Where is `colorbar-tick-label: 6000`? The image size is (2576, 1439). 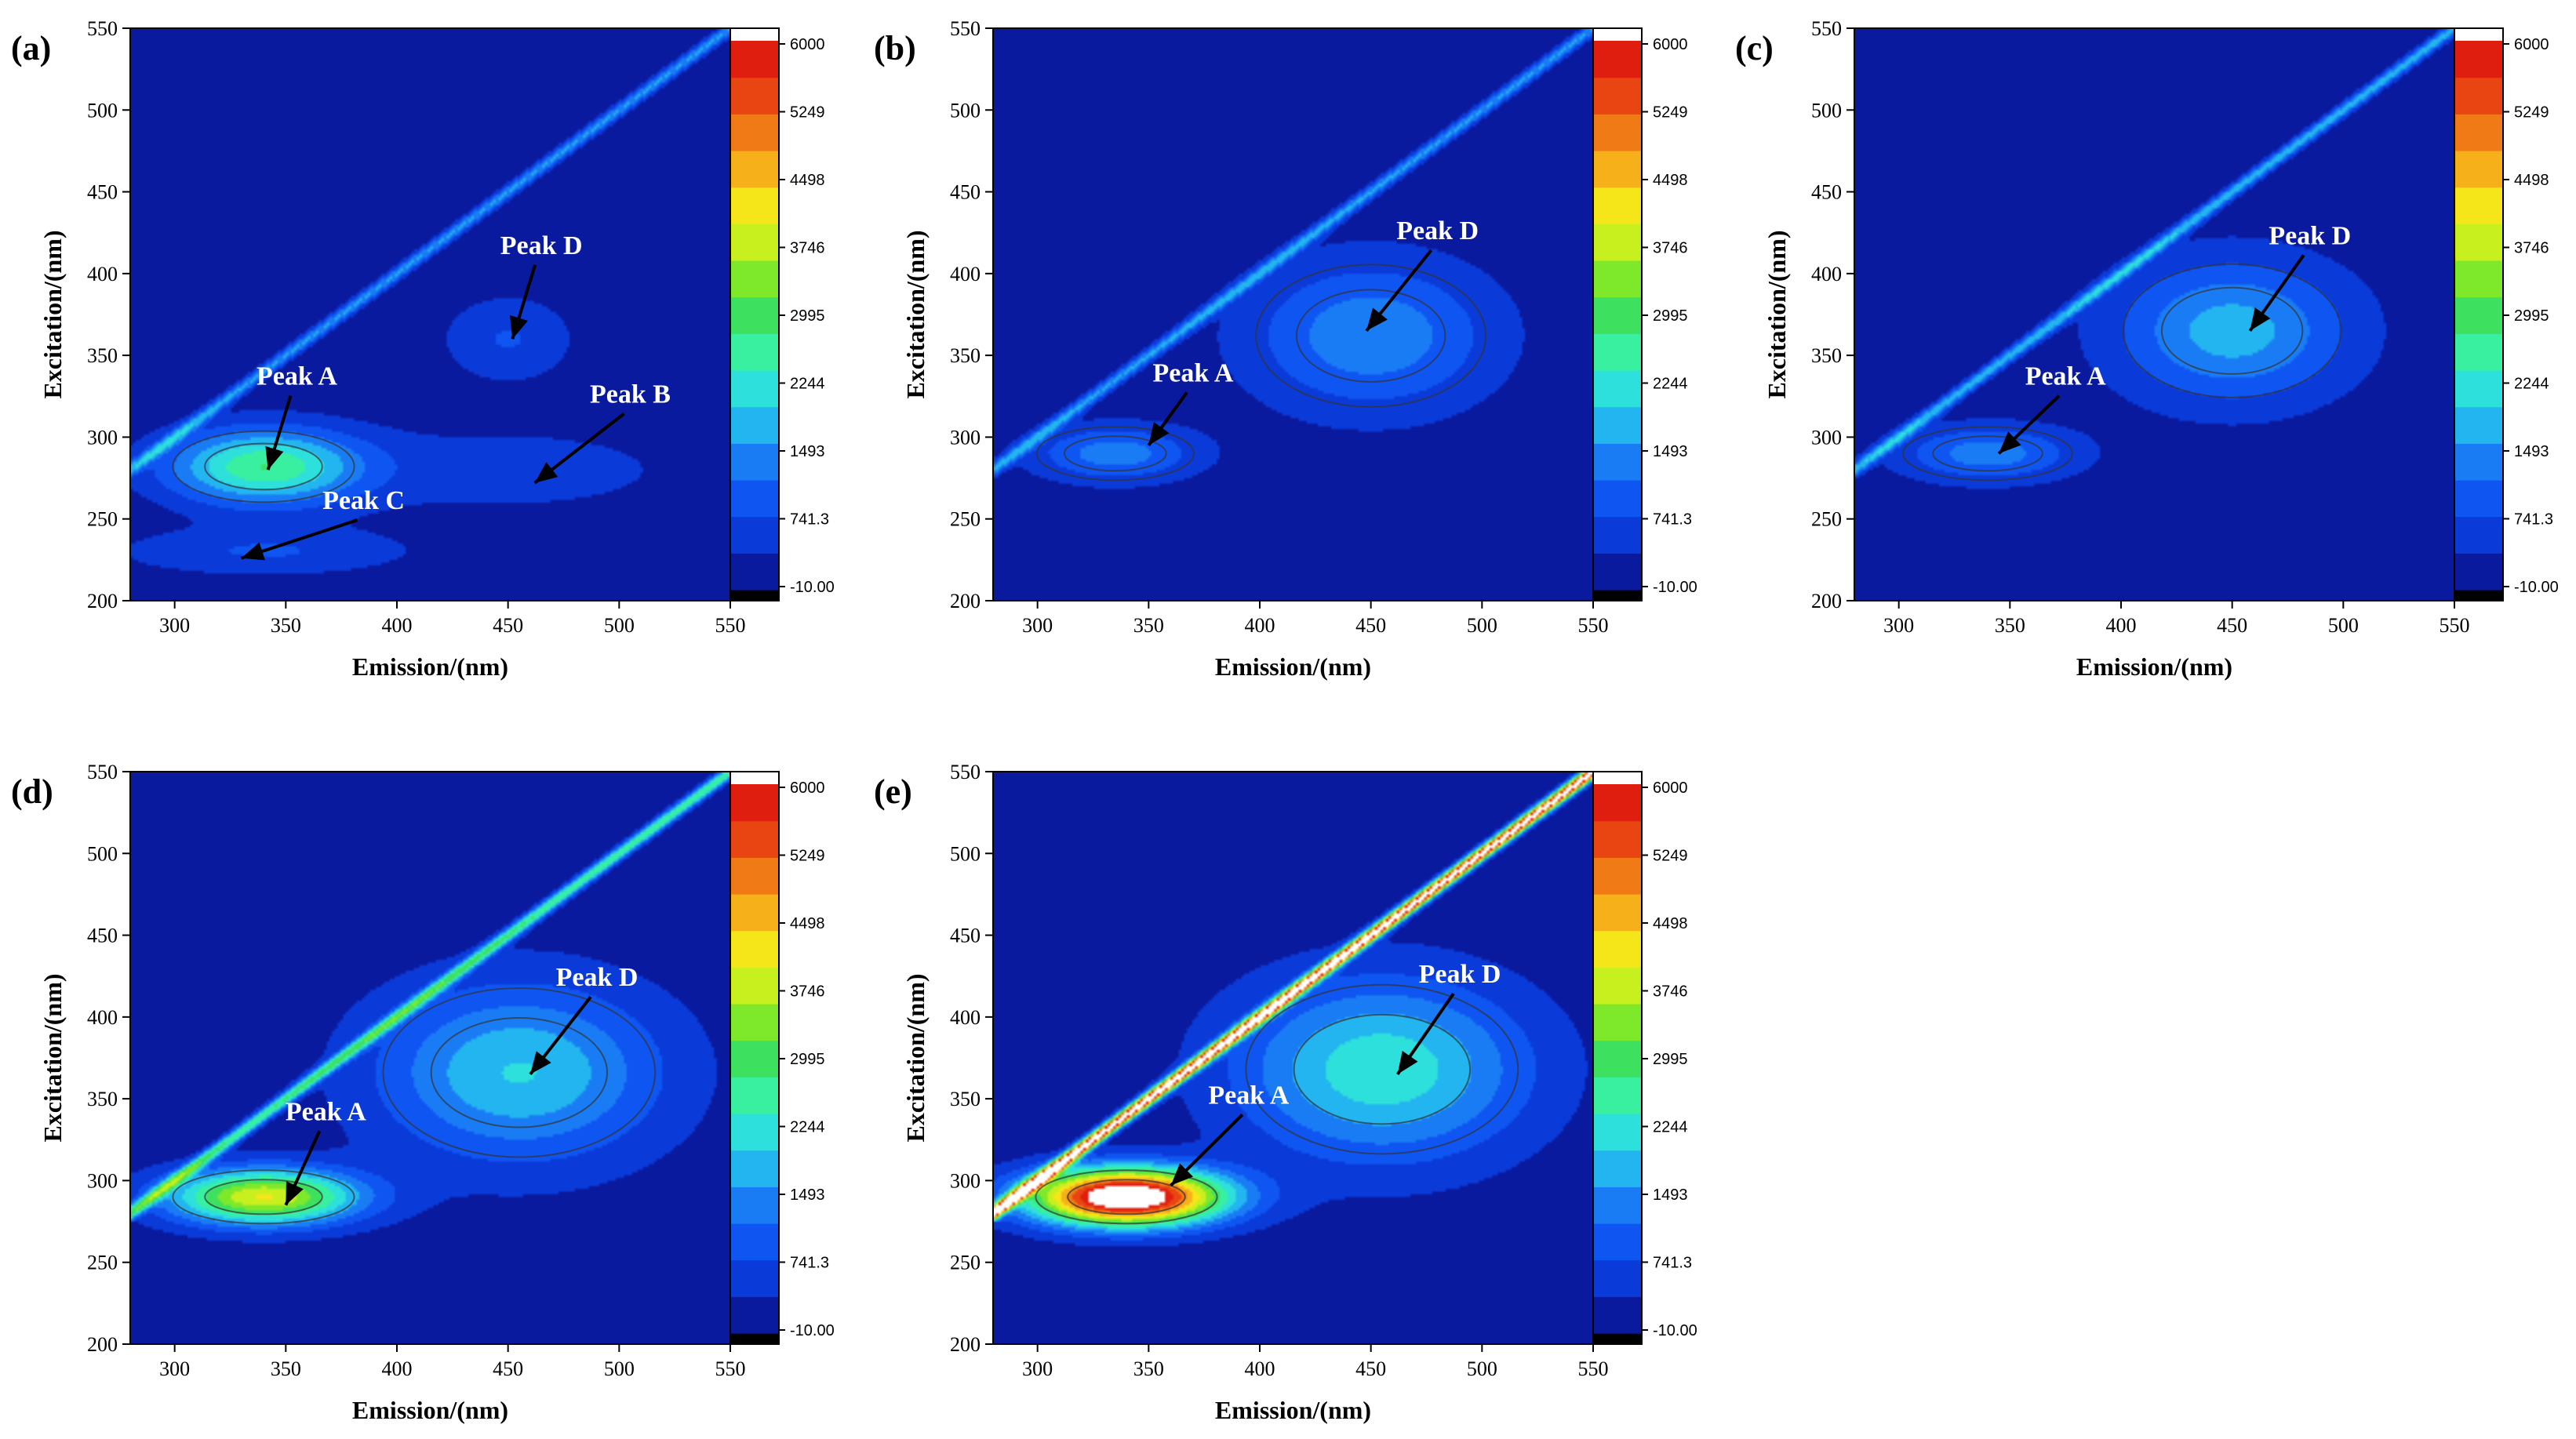 colorbar-tick-label: 6000 is located at coordinates (1670, 788).